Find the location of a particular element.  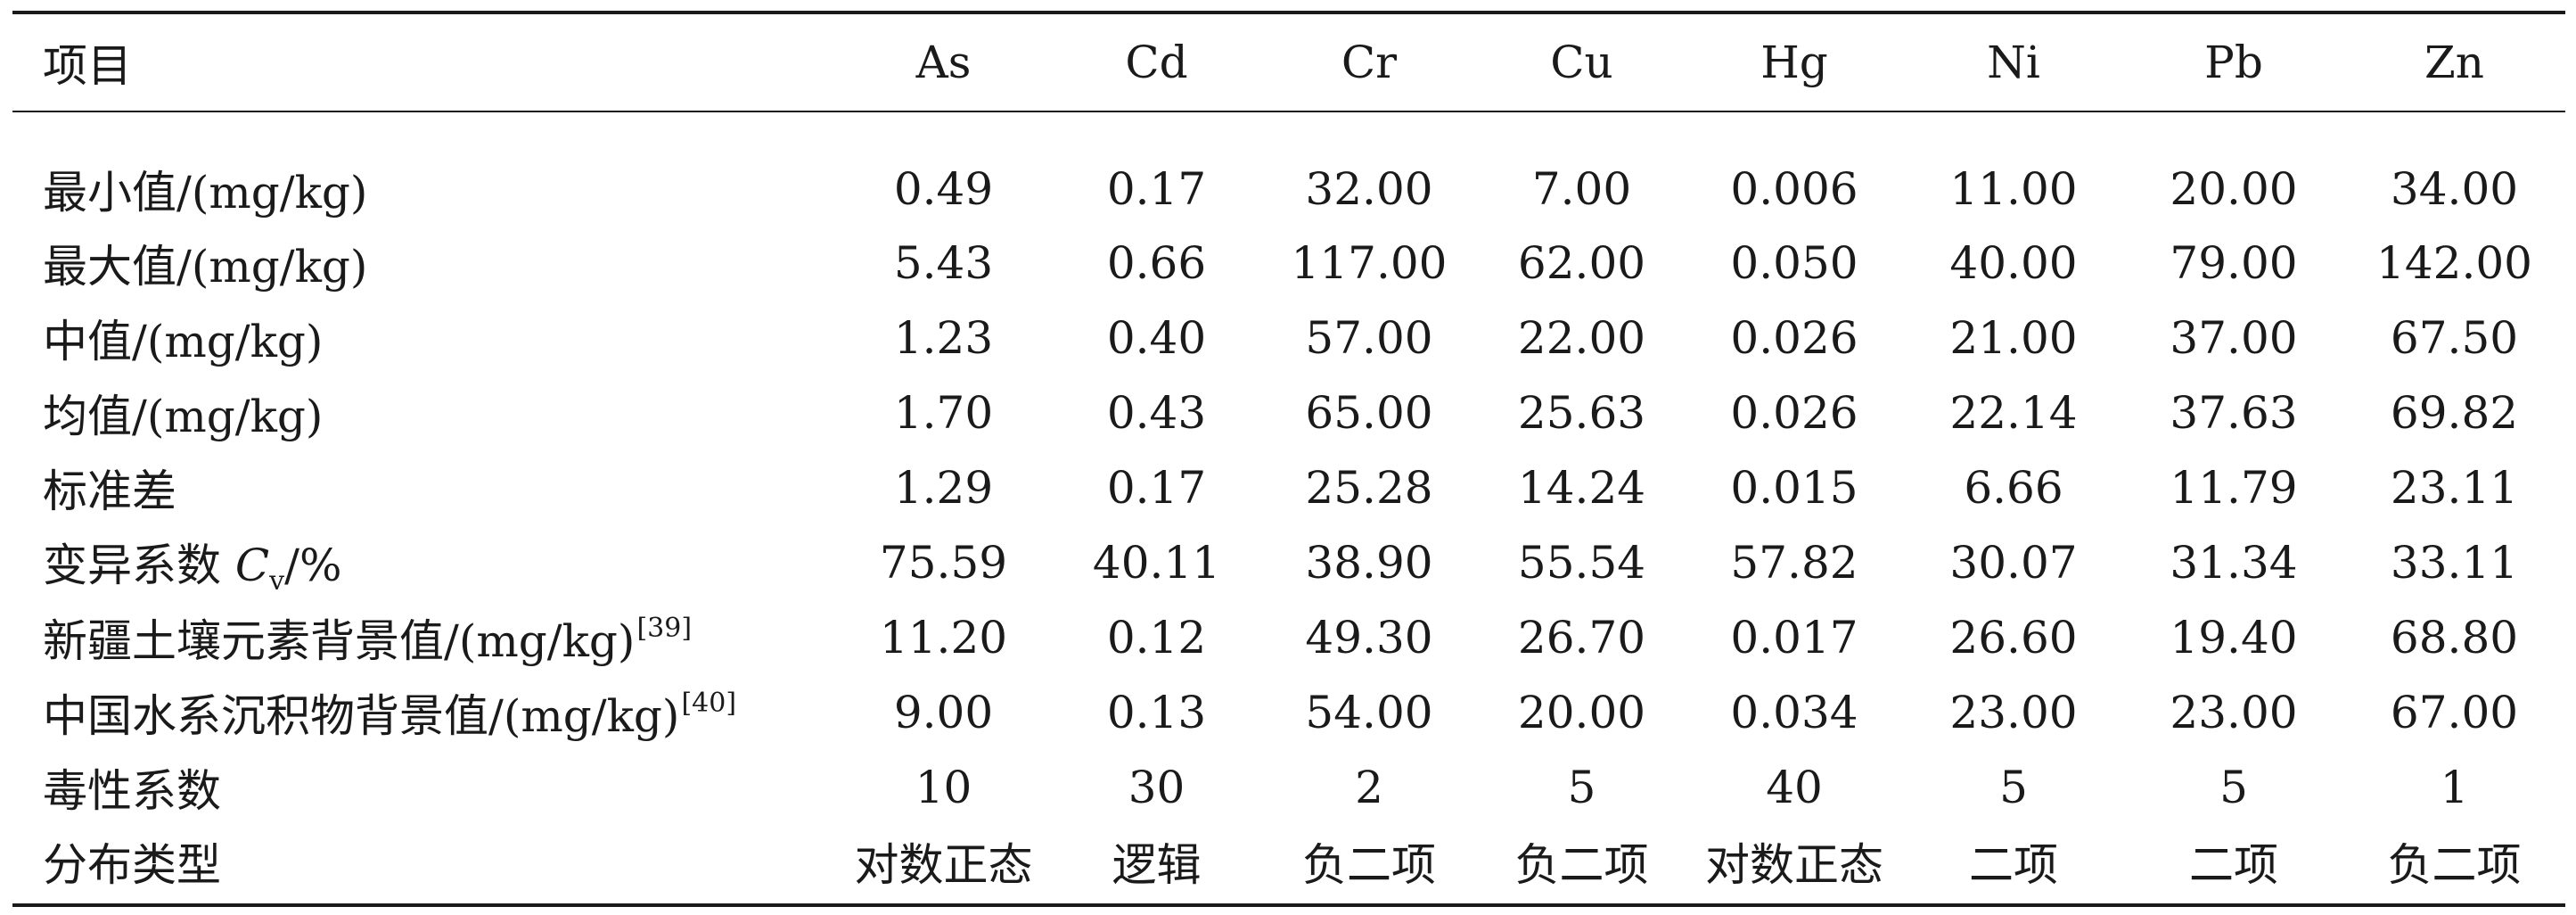

table-cell: 117.00 is located at coordinates (1370, 263).